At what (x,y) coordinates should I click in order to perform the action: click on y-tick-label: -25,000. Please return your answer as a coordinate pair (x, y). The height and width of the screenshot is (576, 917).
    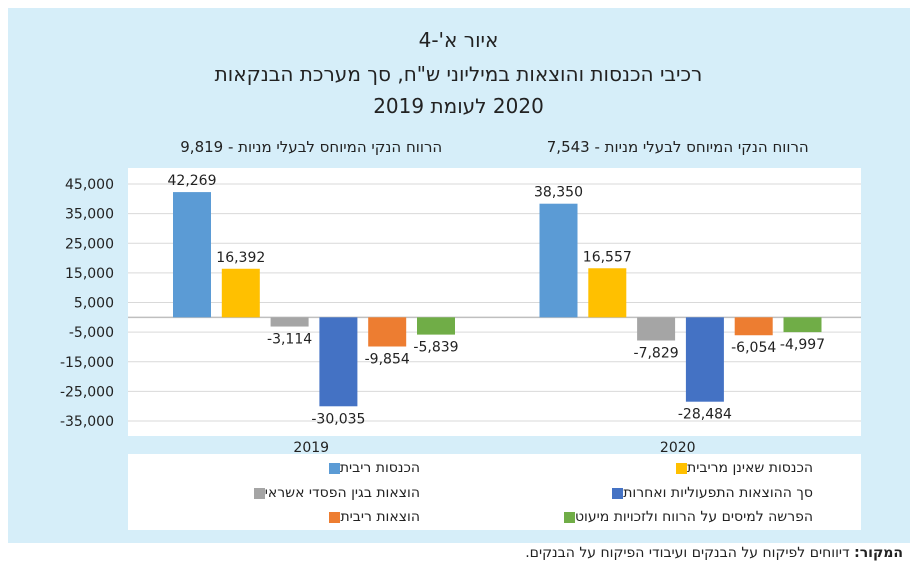
    Looking at the image, I should click on (87, 392).